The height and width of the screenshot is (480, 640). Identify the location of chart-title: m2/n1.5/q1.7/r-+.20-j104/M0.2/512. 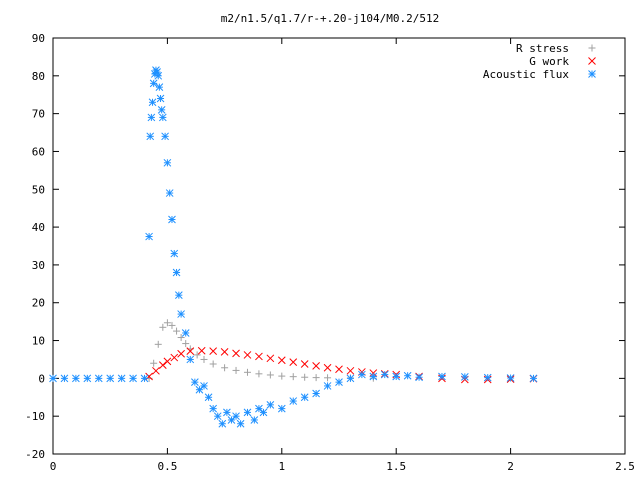
(330, 18).